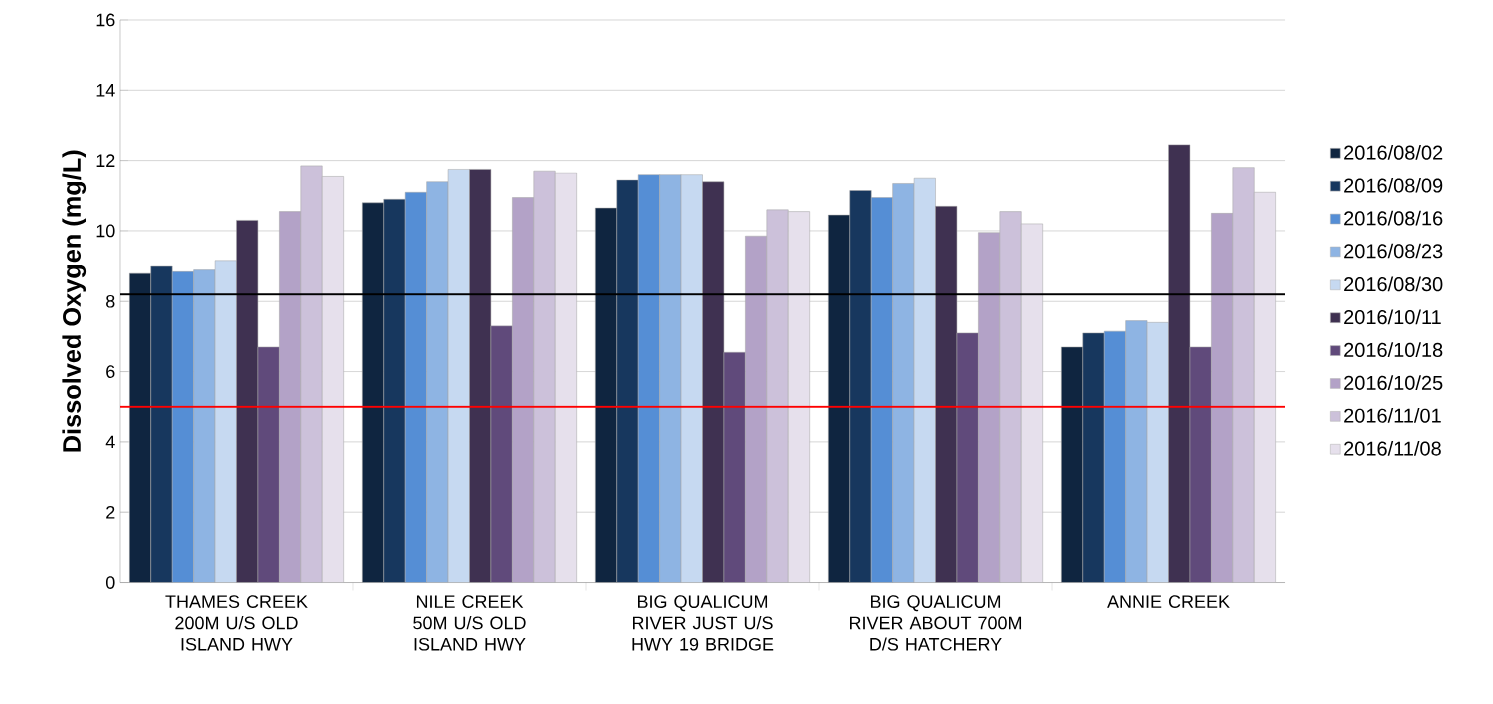  Describe the element at coordinates (1393, 218) in the screenshot. I see `legend-label: 2016/08/16` at that location.